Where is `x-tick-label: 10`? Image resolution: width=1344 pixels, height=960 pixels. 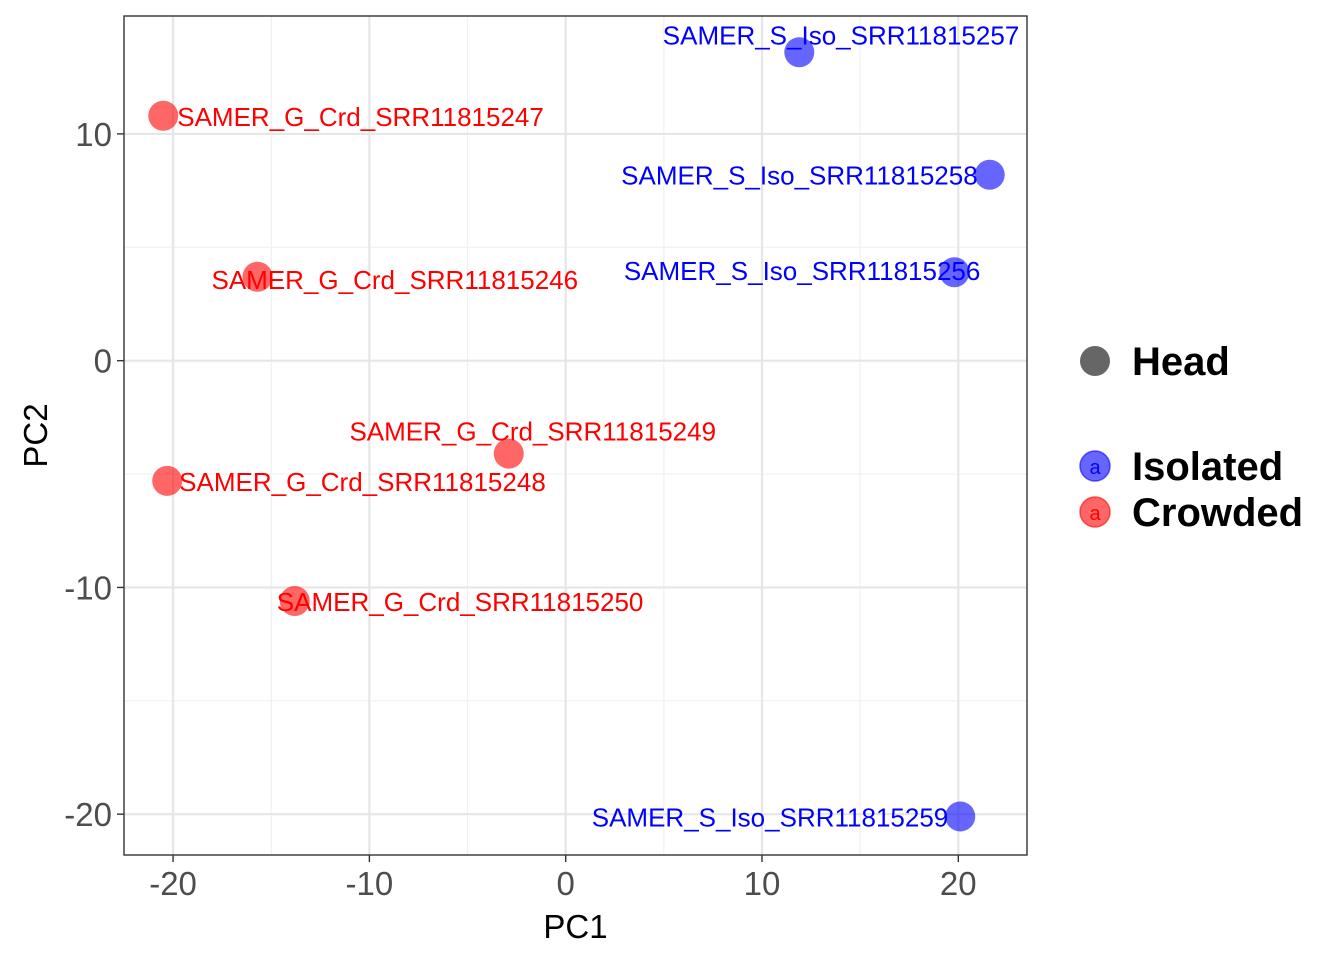
x-tick-label: 10 is located at coordinates (762, 883).